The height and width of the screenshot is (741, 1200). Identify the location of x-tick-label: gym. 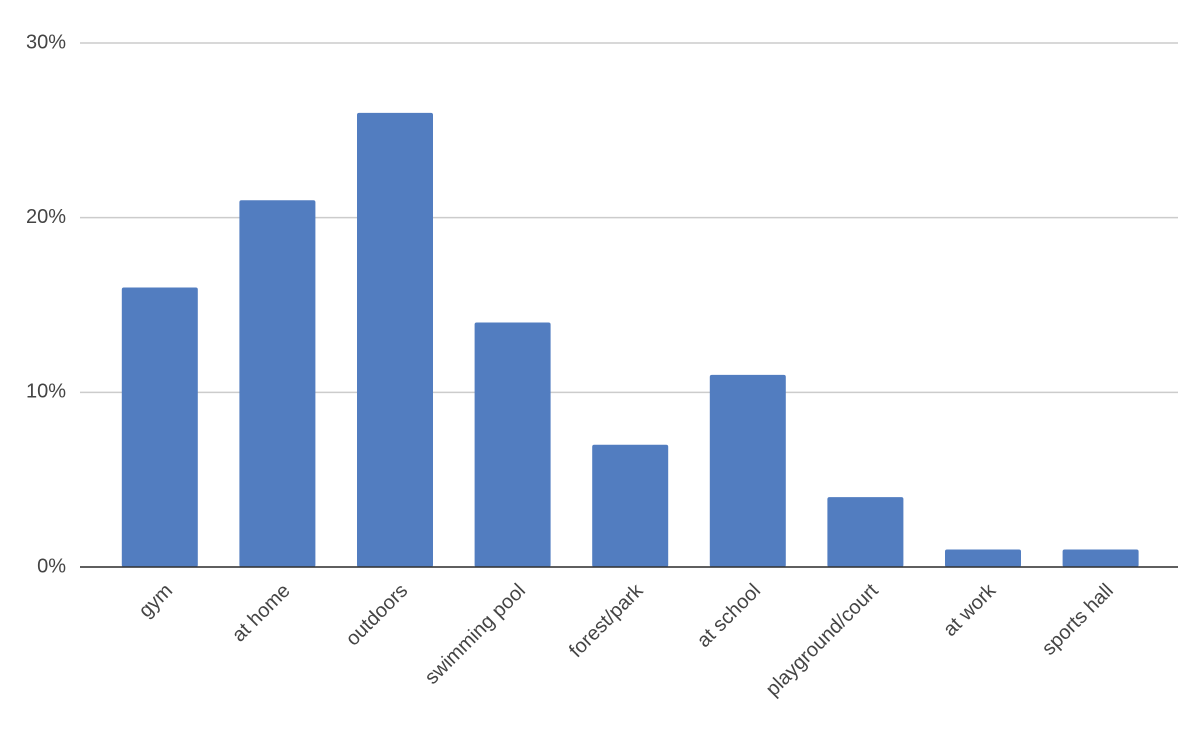
(156, 601).